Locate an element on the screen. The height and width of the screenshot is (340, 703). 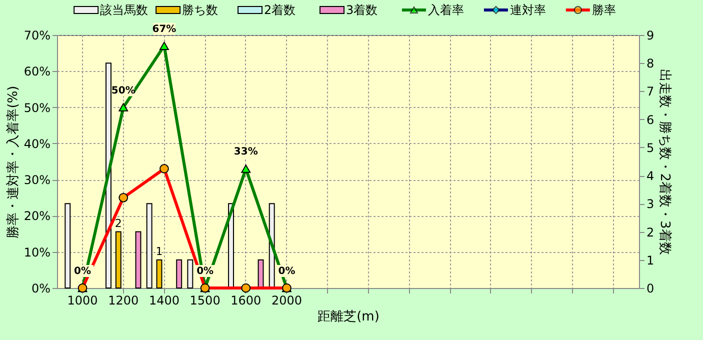
x-tick-label: 1400 is located at coordinates (164, 301).